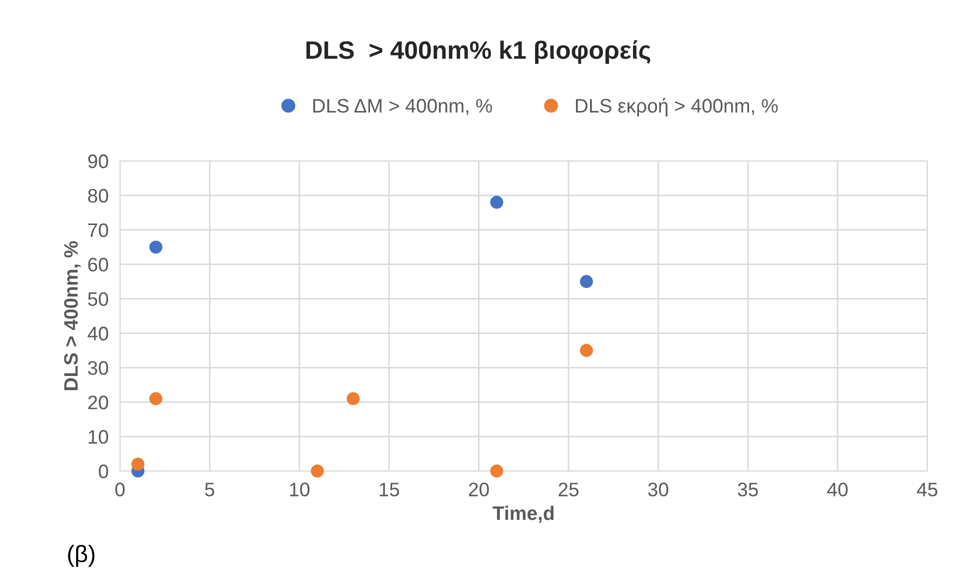 The width and height of the screenshot is (956, 579). Describe the element at coordinates (81, 555) in the screenshot. I see `text: (β)` at that location.